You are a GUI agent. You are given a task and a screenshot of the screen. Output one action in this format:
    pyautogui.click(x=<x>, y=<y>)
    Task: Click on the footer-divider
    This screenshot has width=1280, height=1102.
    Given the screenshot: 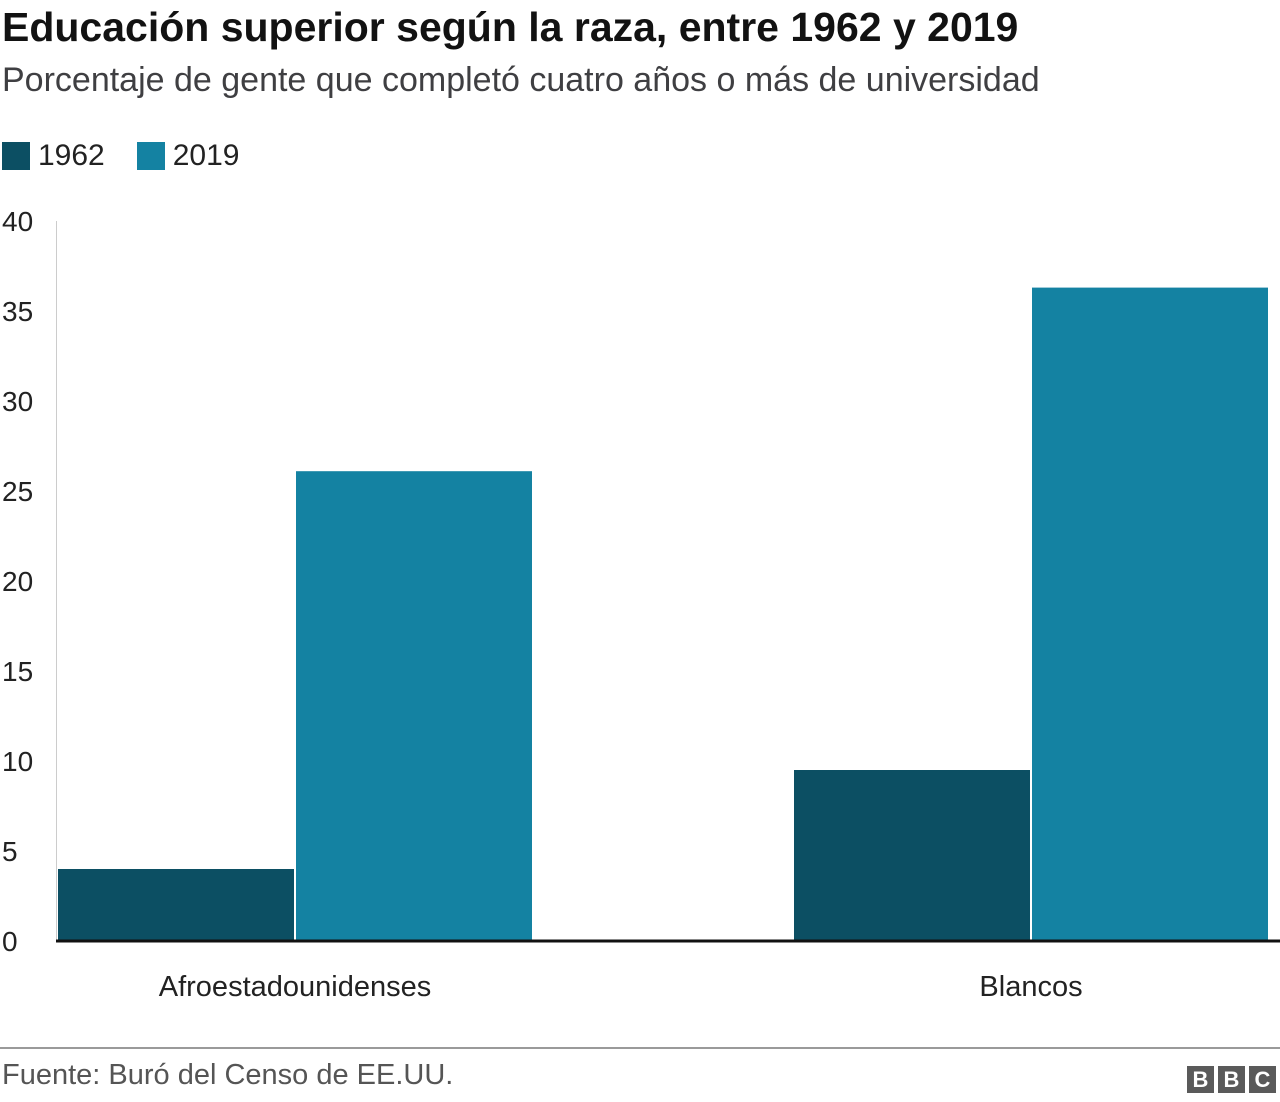 What is the action you would take?
    pyautogui.click(x=640, y=1048)
    